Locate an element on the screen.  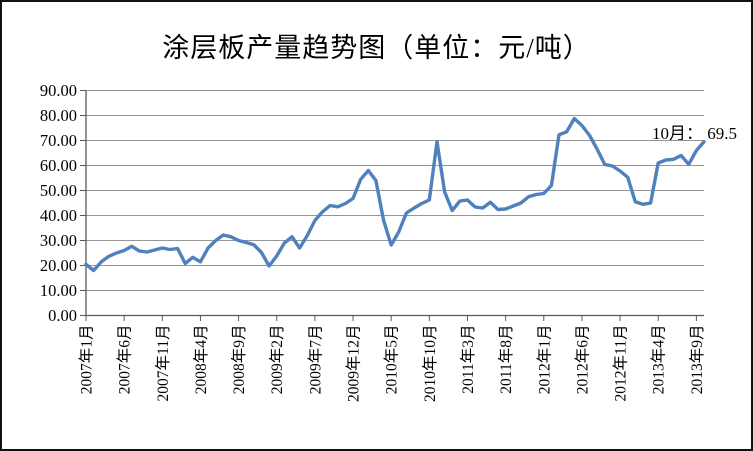
x-axis-label: 2009年7月 is located at coordinates (315, 360).